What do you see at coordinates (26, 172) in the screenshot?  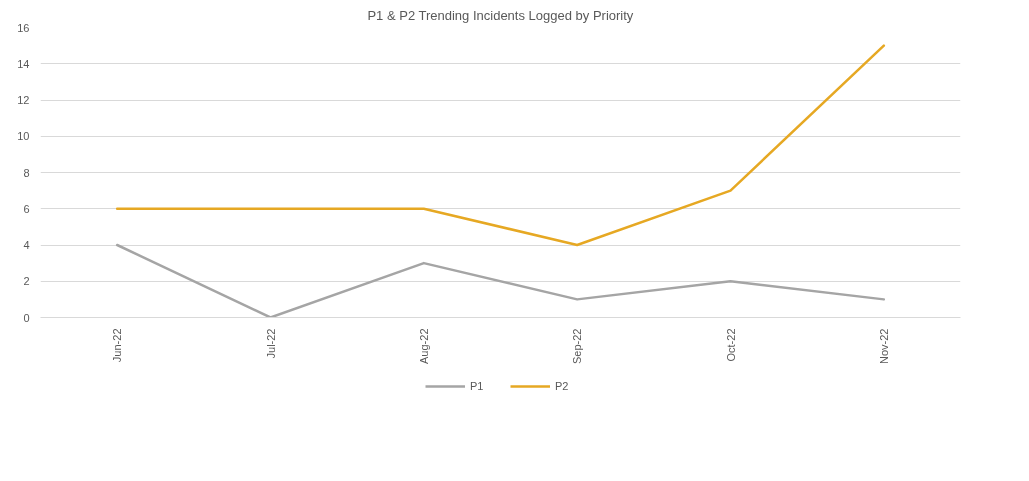 I see `y-tick-label: 8` at bounding box center [26, 172].